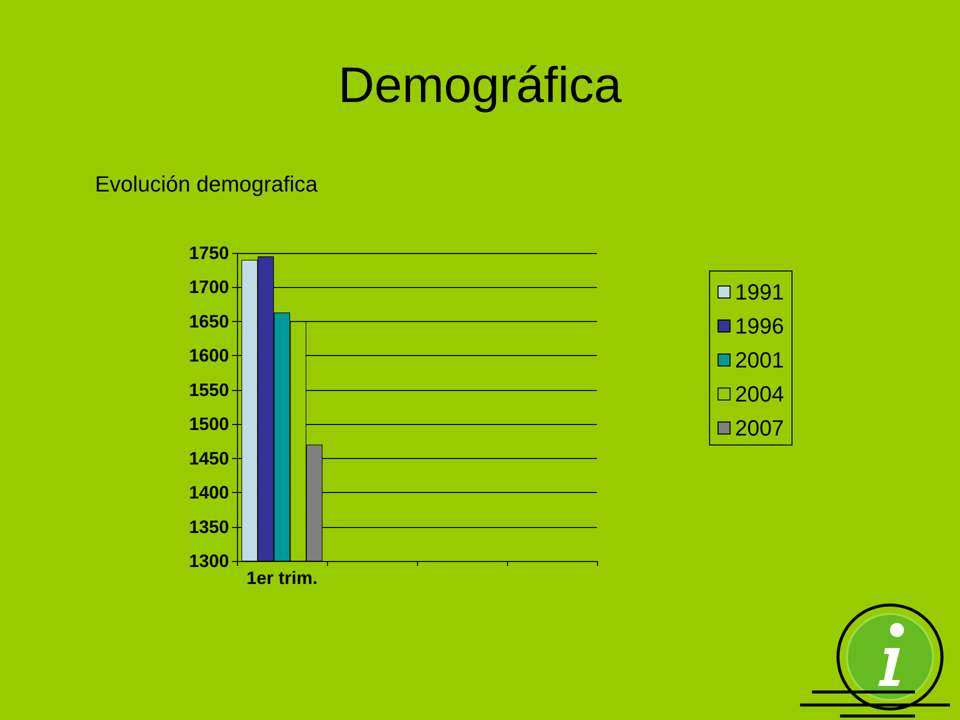 The image size is (960, 720). I want to click on legend-label: 1996, so click(759, 326).